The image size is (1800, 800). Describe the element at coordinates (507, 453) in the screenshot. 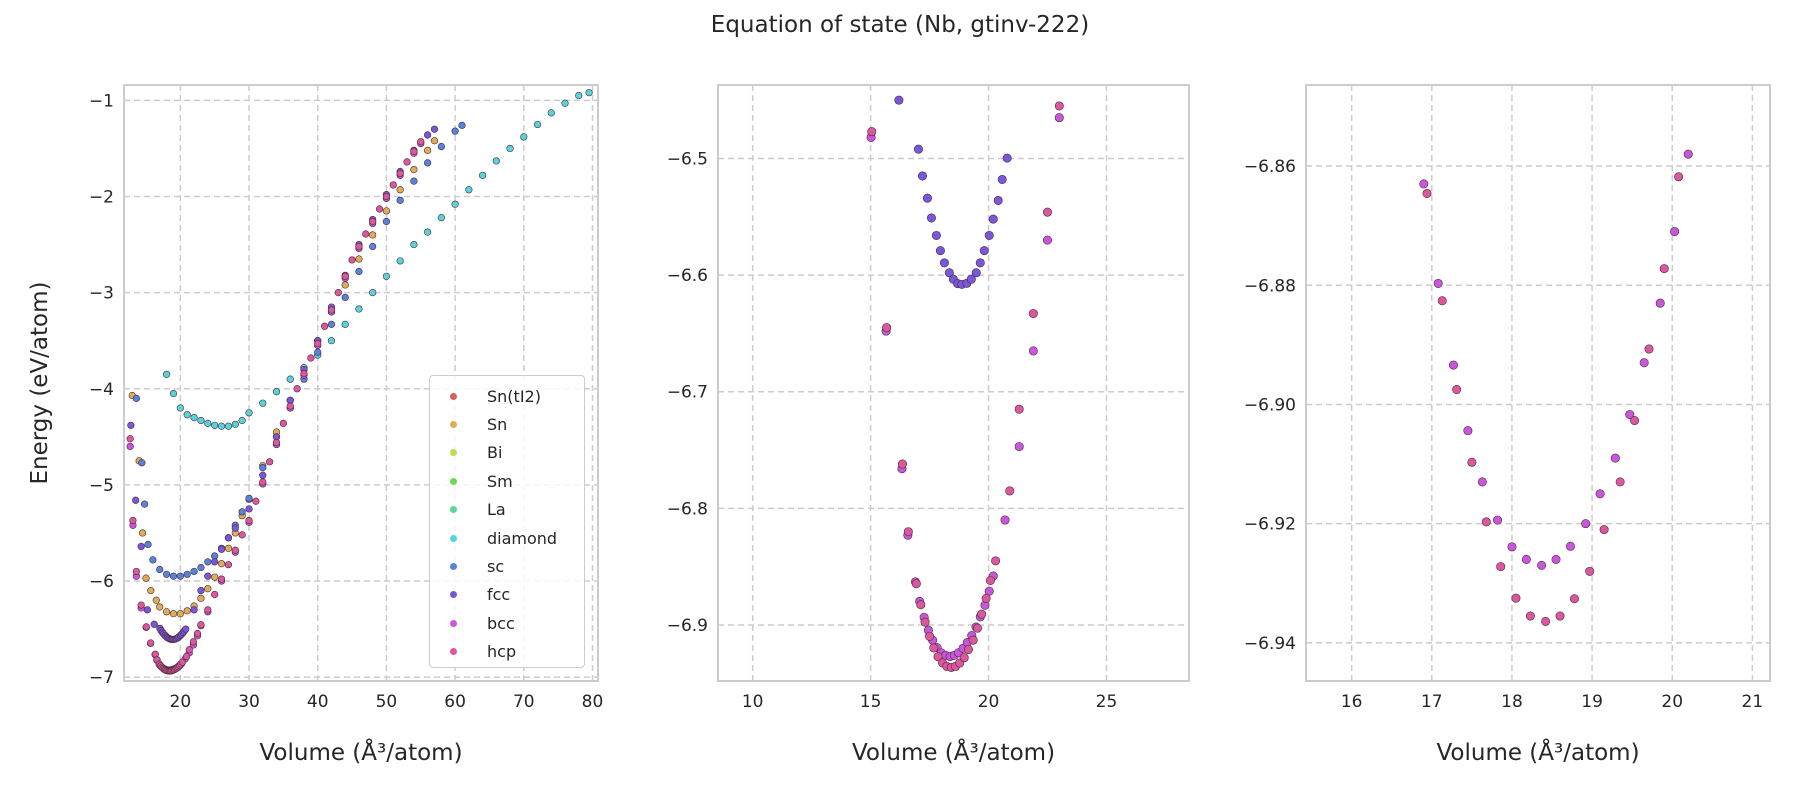

I see `legend-item: Bi` at that location.